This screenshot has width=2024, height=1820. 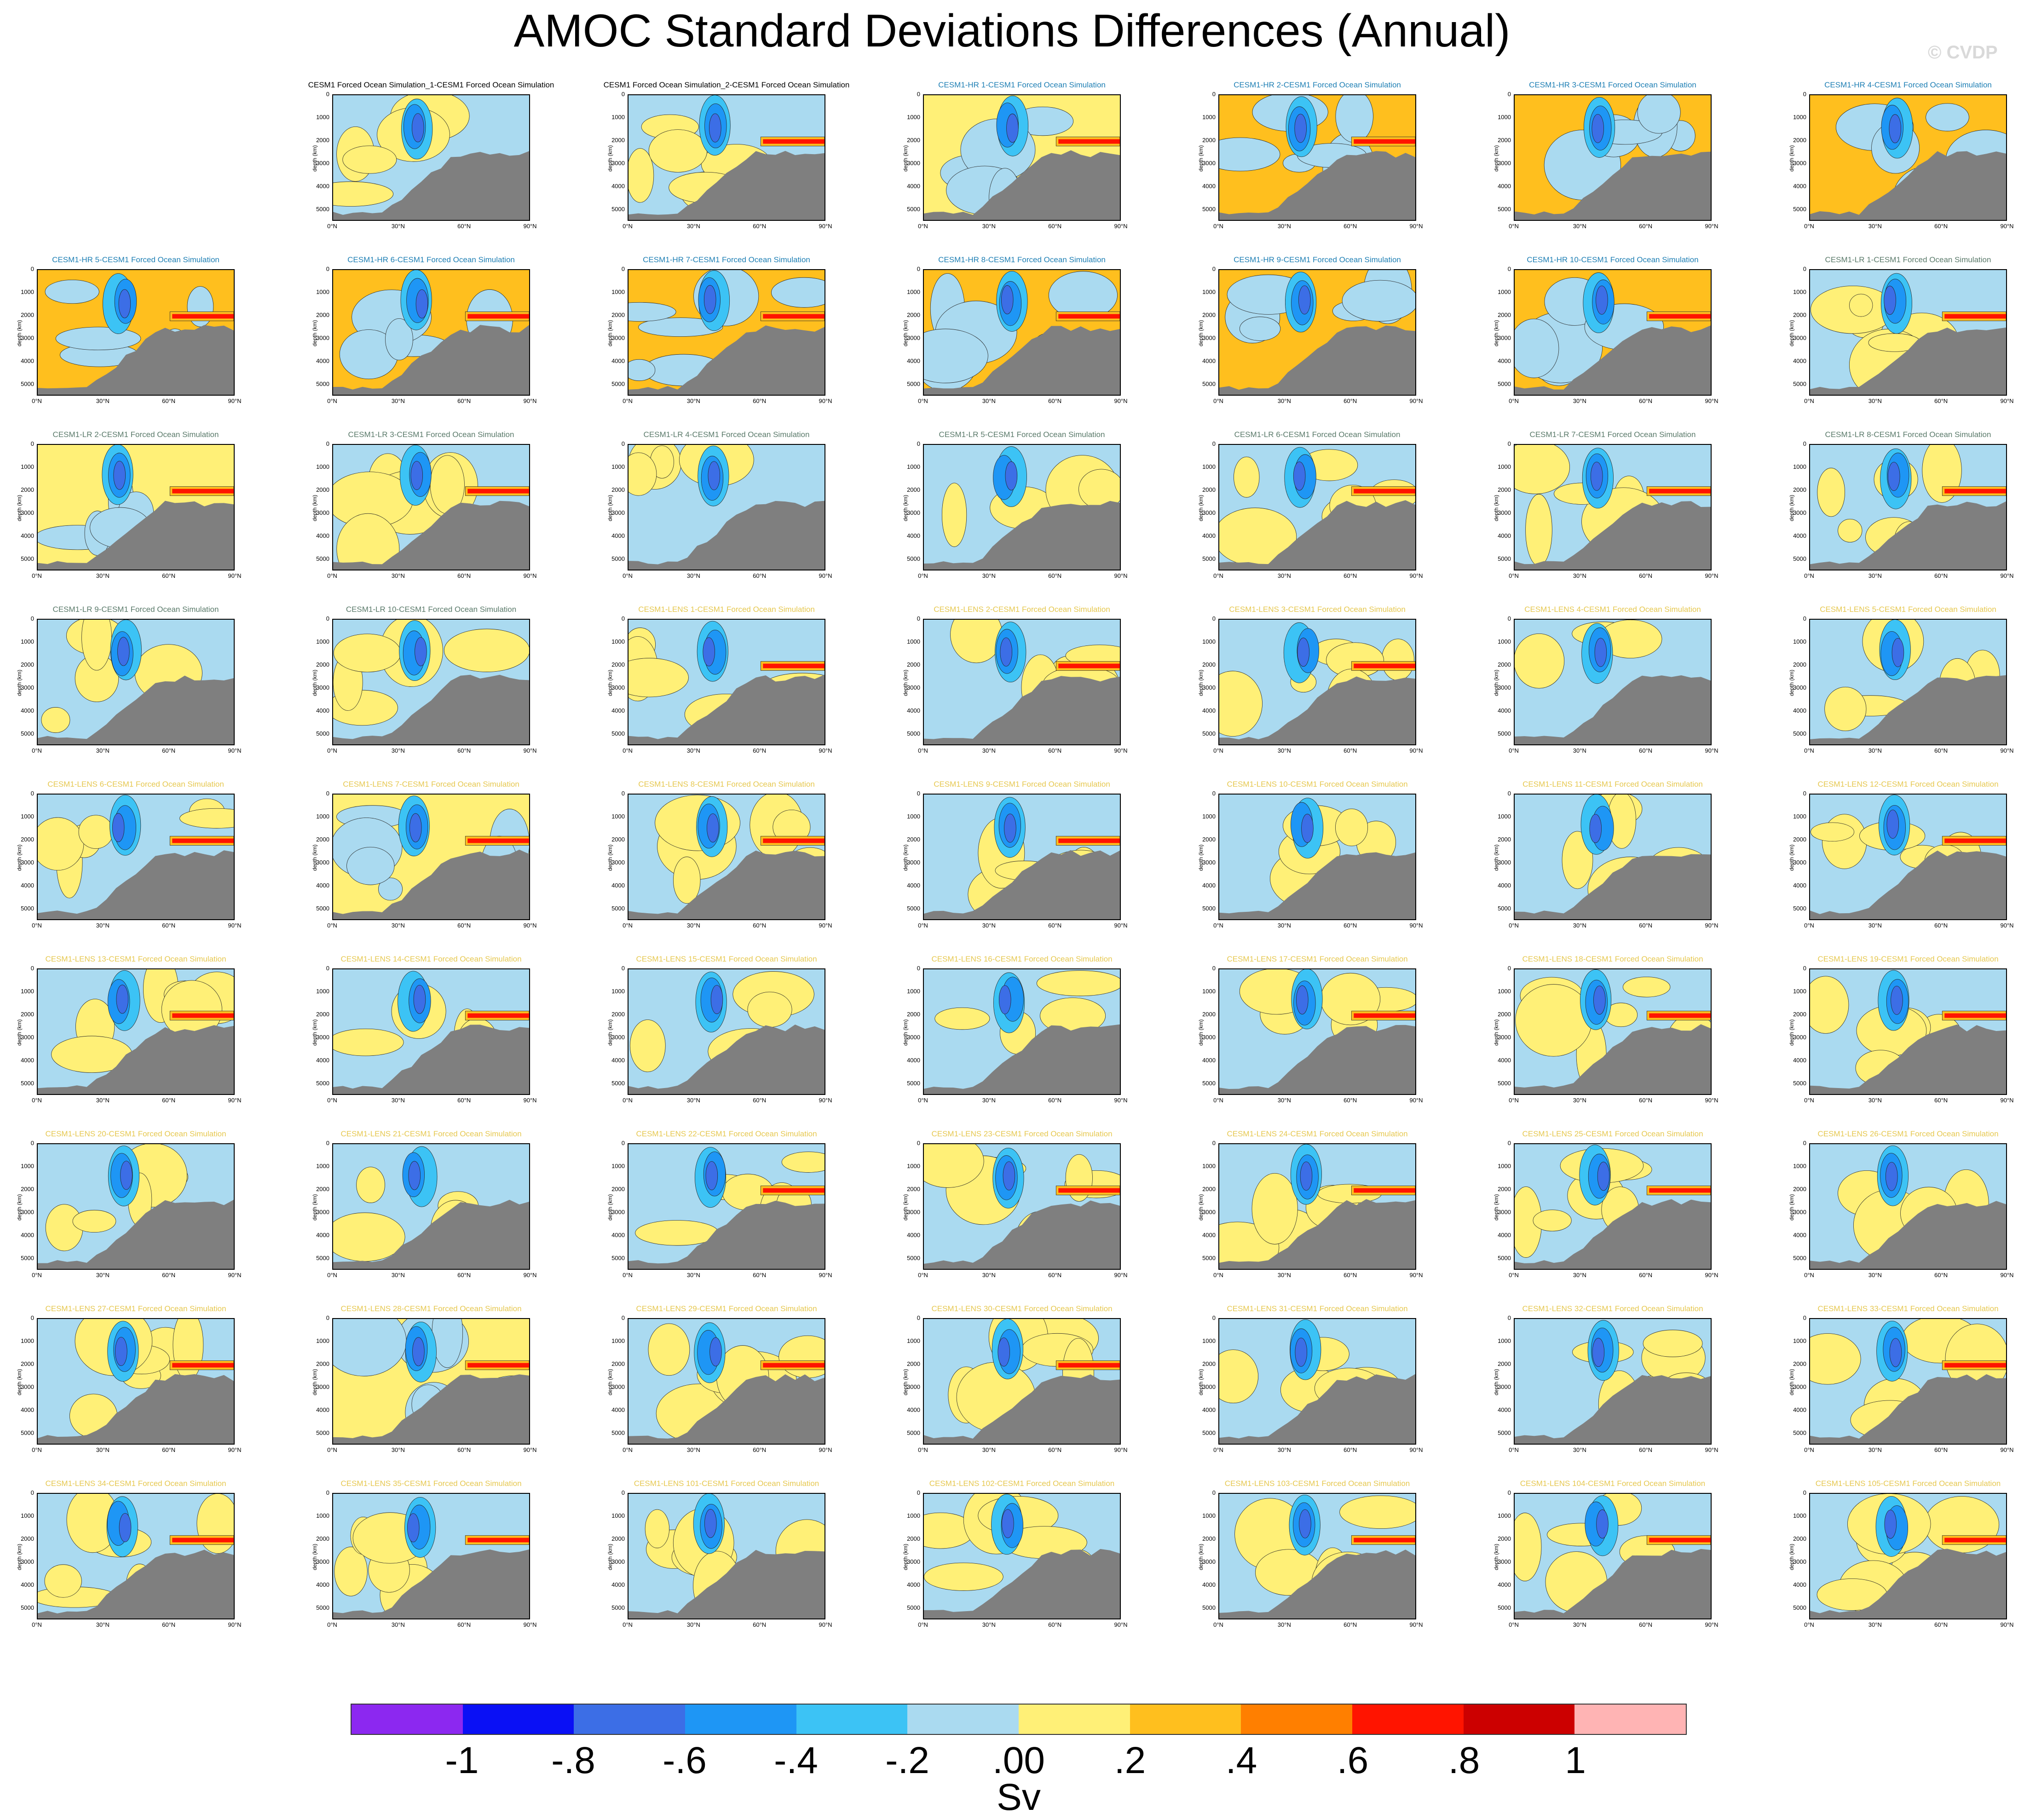 What do you see at coordinates (1908, 259) in the screenshot?
I see `panel-title: CESM1-LR 1-CESM1 Forced Ocean Simulation` at bounding box center [1908, 259].